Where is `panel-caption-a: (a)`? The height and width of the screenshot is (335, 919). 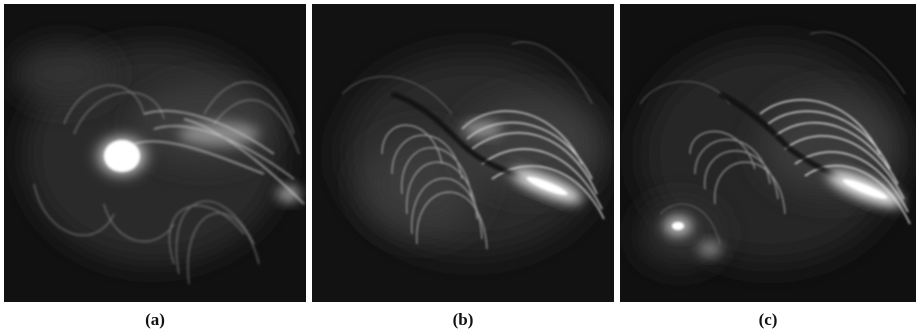
panel-caption-a: (a) is located at coordinates (155, 319).